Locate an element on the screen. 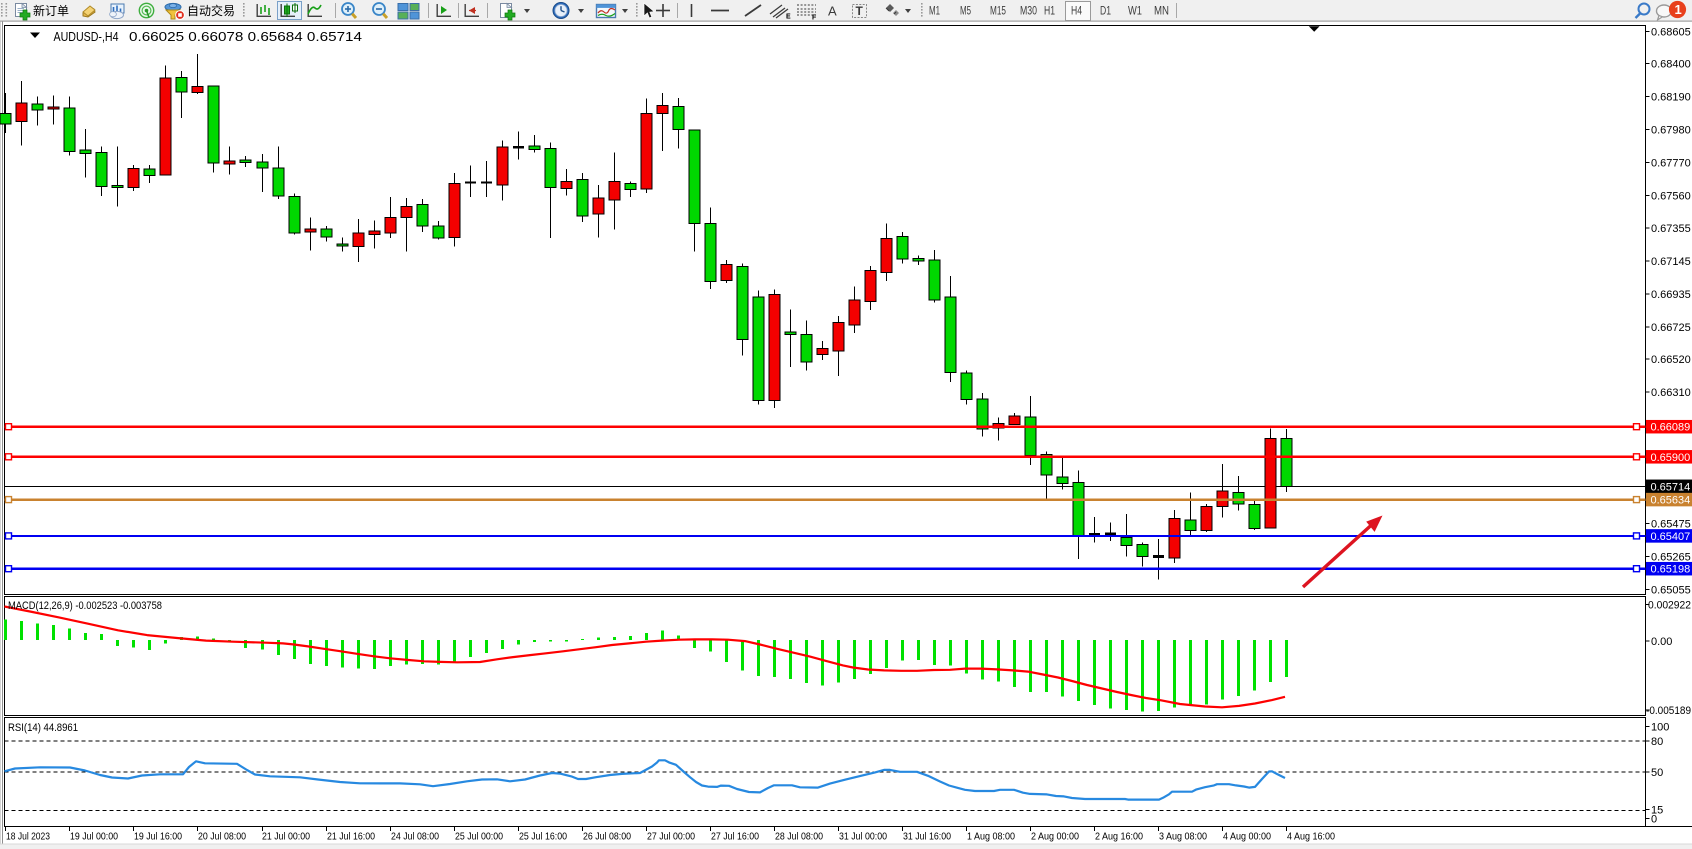 The image size is (1692, 849). svg-text: 0.65714 is located at coordinates (1671, 487).